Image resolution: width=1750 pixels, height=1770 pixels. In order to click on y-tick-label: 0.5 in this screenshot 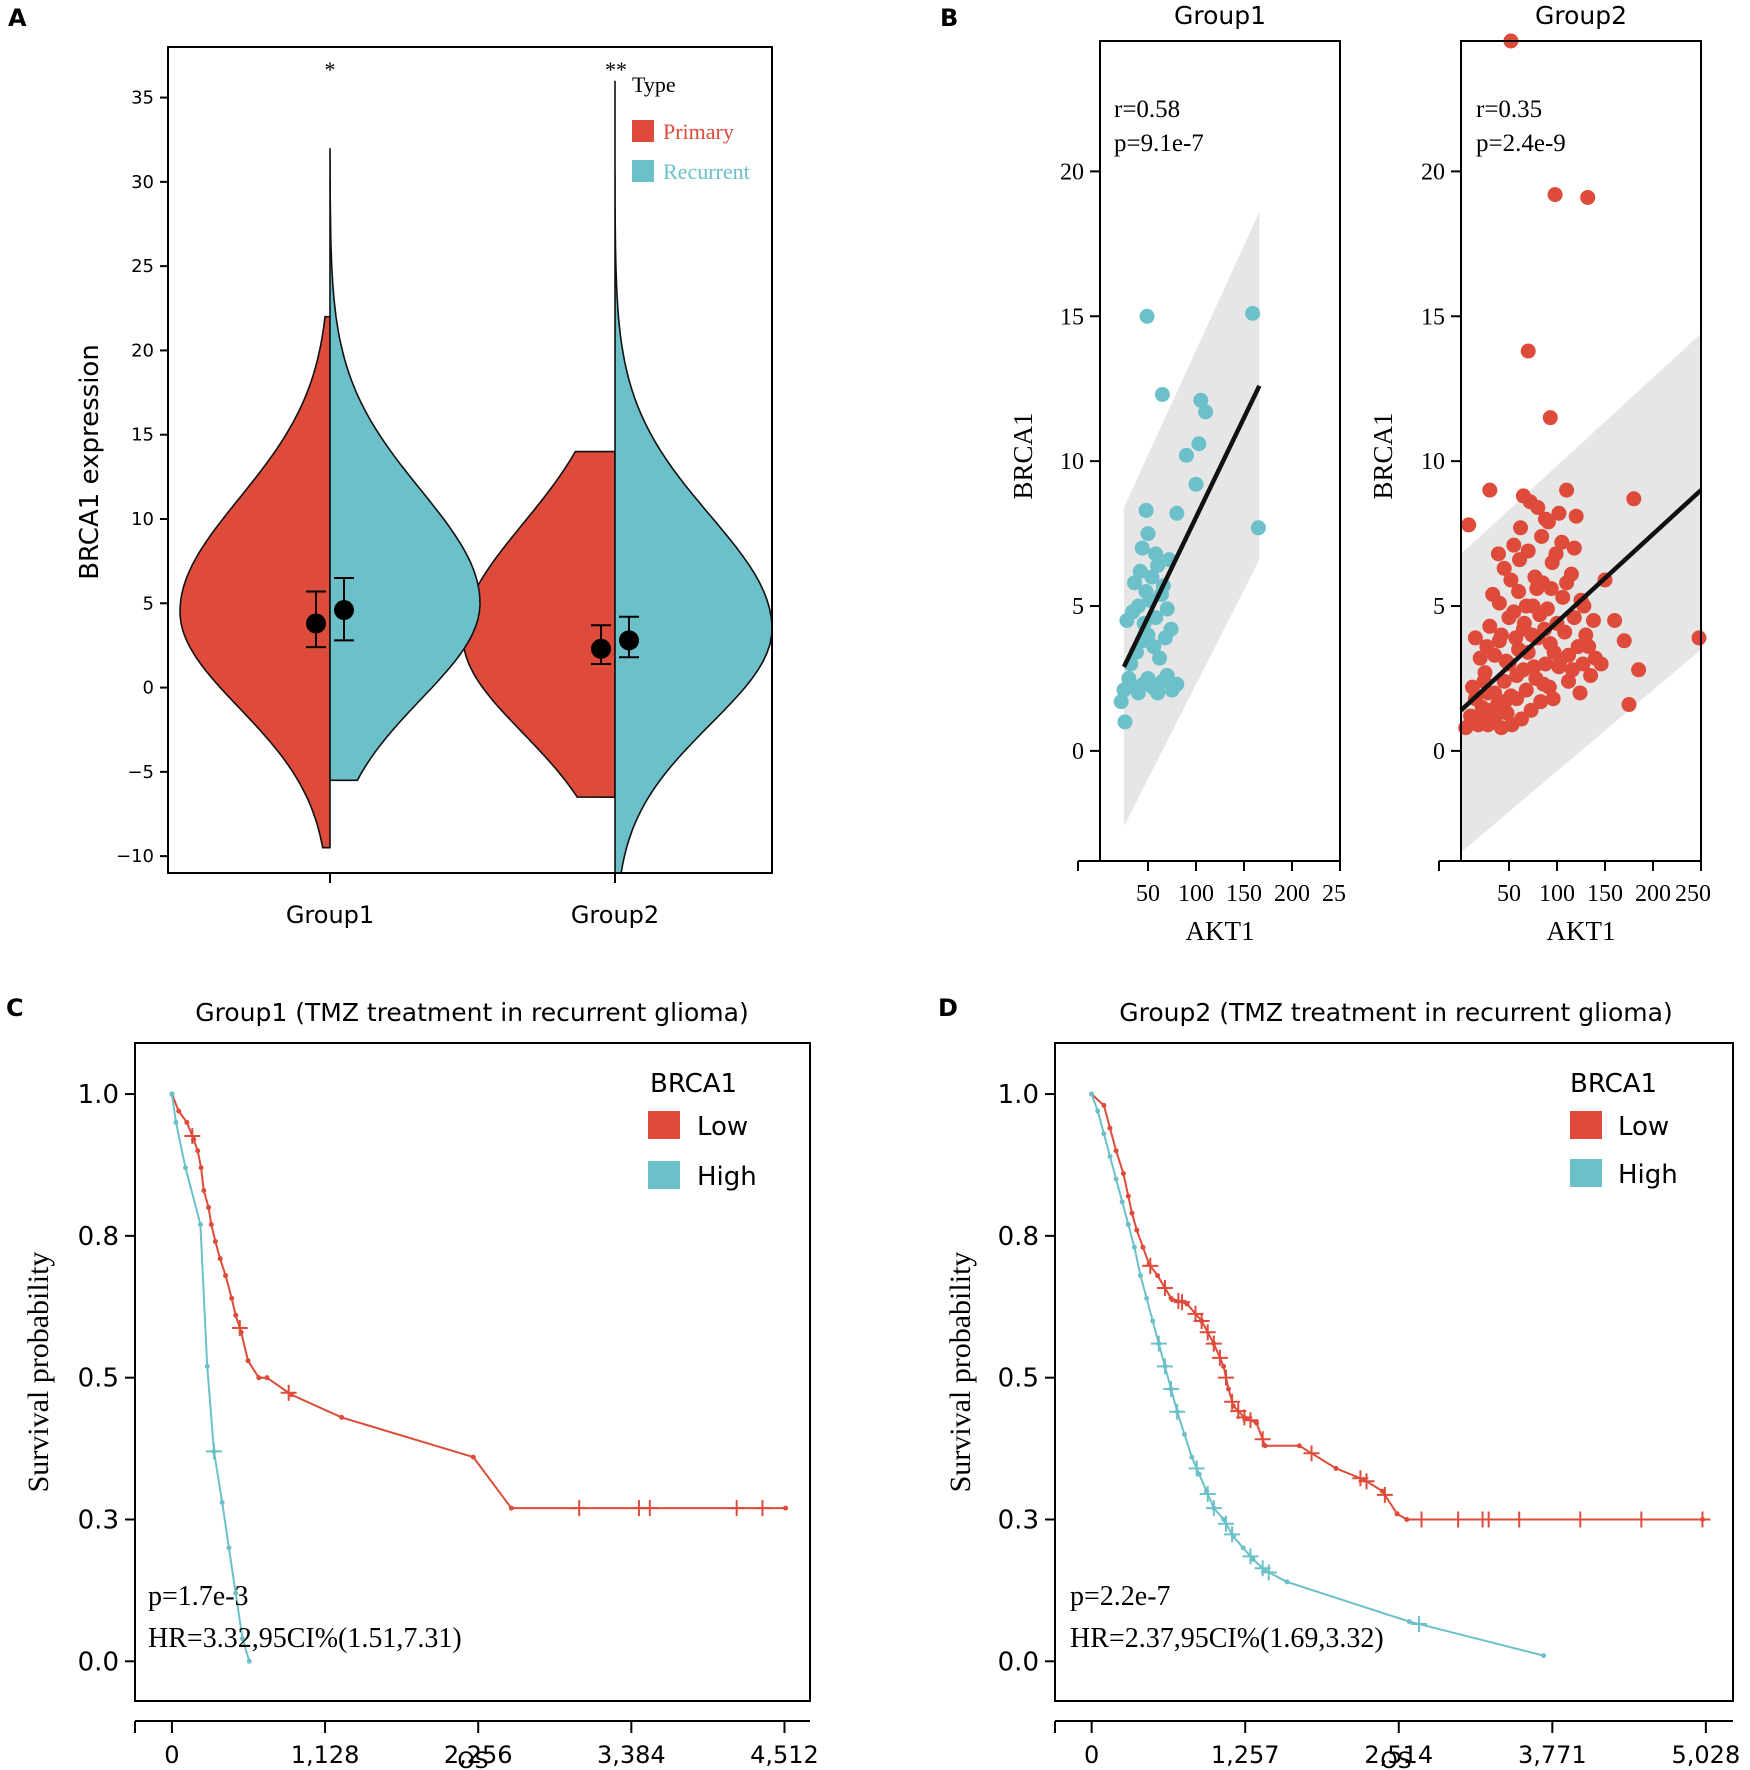, I will do `click(98, 1379)`.